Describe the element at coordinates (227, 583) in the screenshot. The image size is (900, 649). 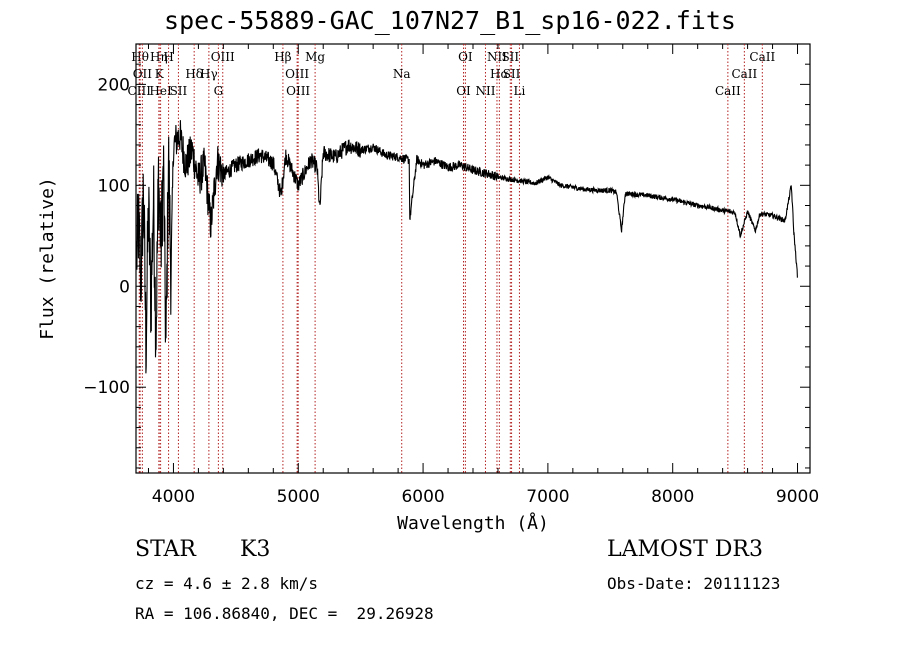
I see `redshift-cz: cz = 4.6 ± 2.8 km/s` at that location.